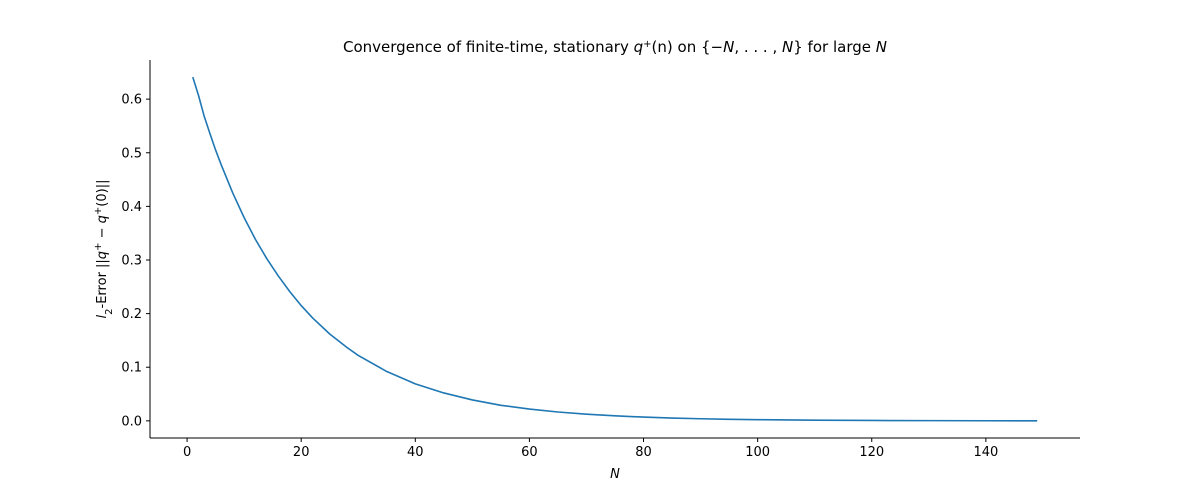 The image size is (1200, 500). Describe the element at coordinates (131, 314) in the screenshot. I see `y-tick-label: 0.2` at that location.